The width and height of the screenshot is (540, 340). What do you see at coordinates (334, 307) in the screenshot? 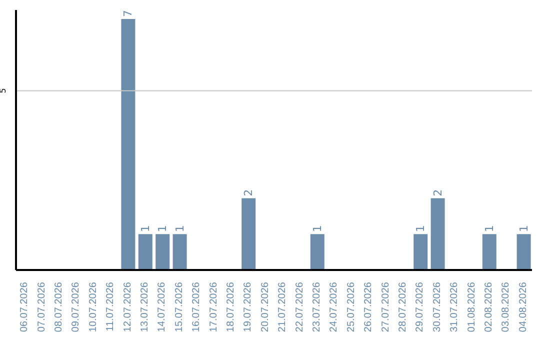
I see `x-tick-label: 24.07.2026` at bounding box center [334, 307].